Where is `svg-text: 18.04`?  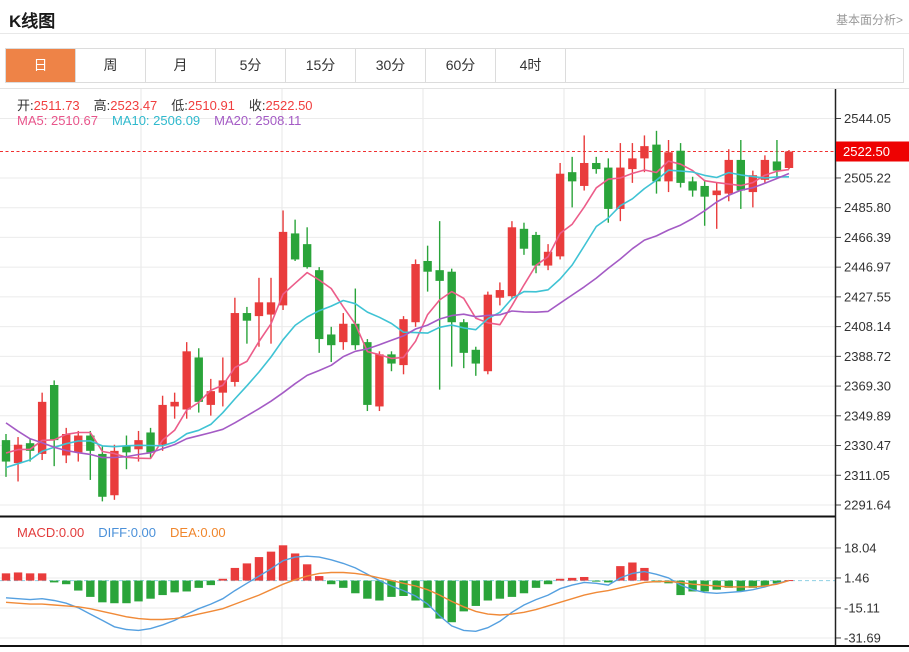
svg-text: 18.04 is located at coordinates (860, 547).